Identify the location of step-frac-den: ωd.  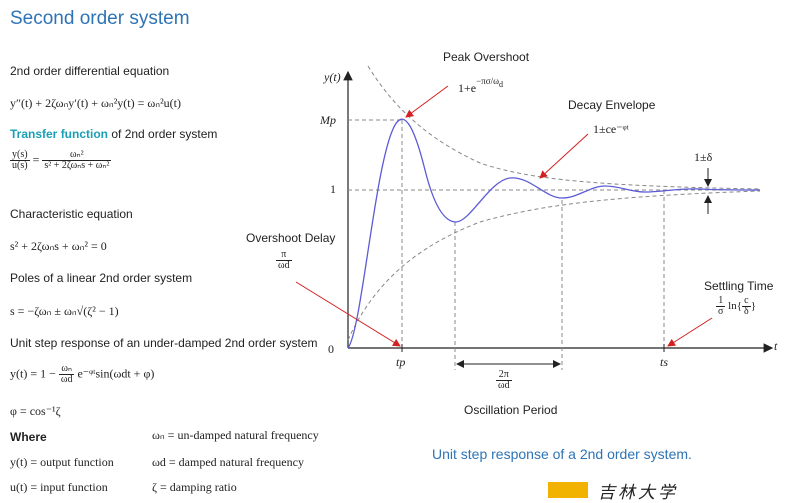
(66, 379).